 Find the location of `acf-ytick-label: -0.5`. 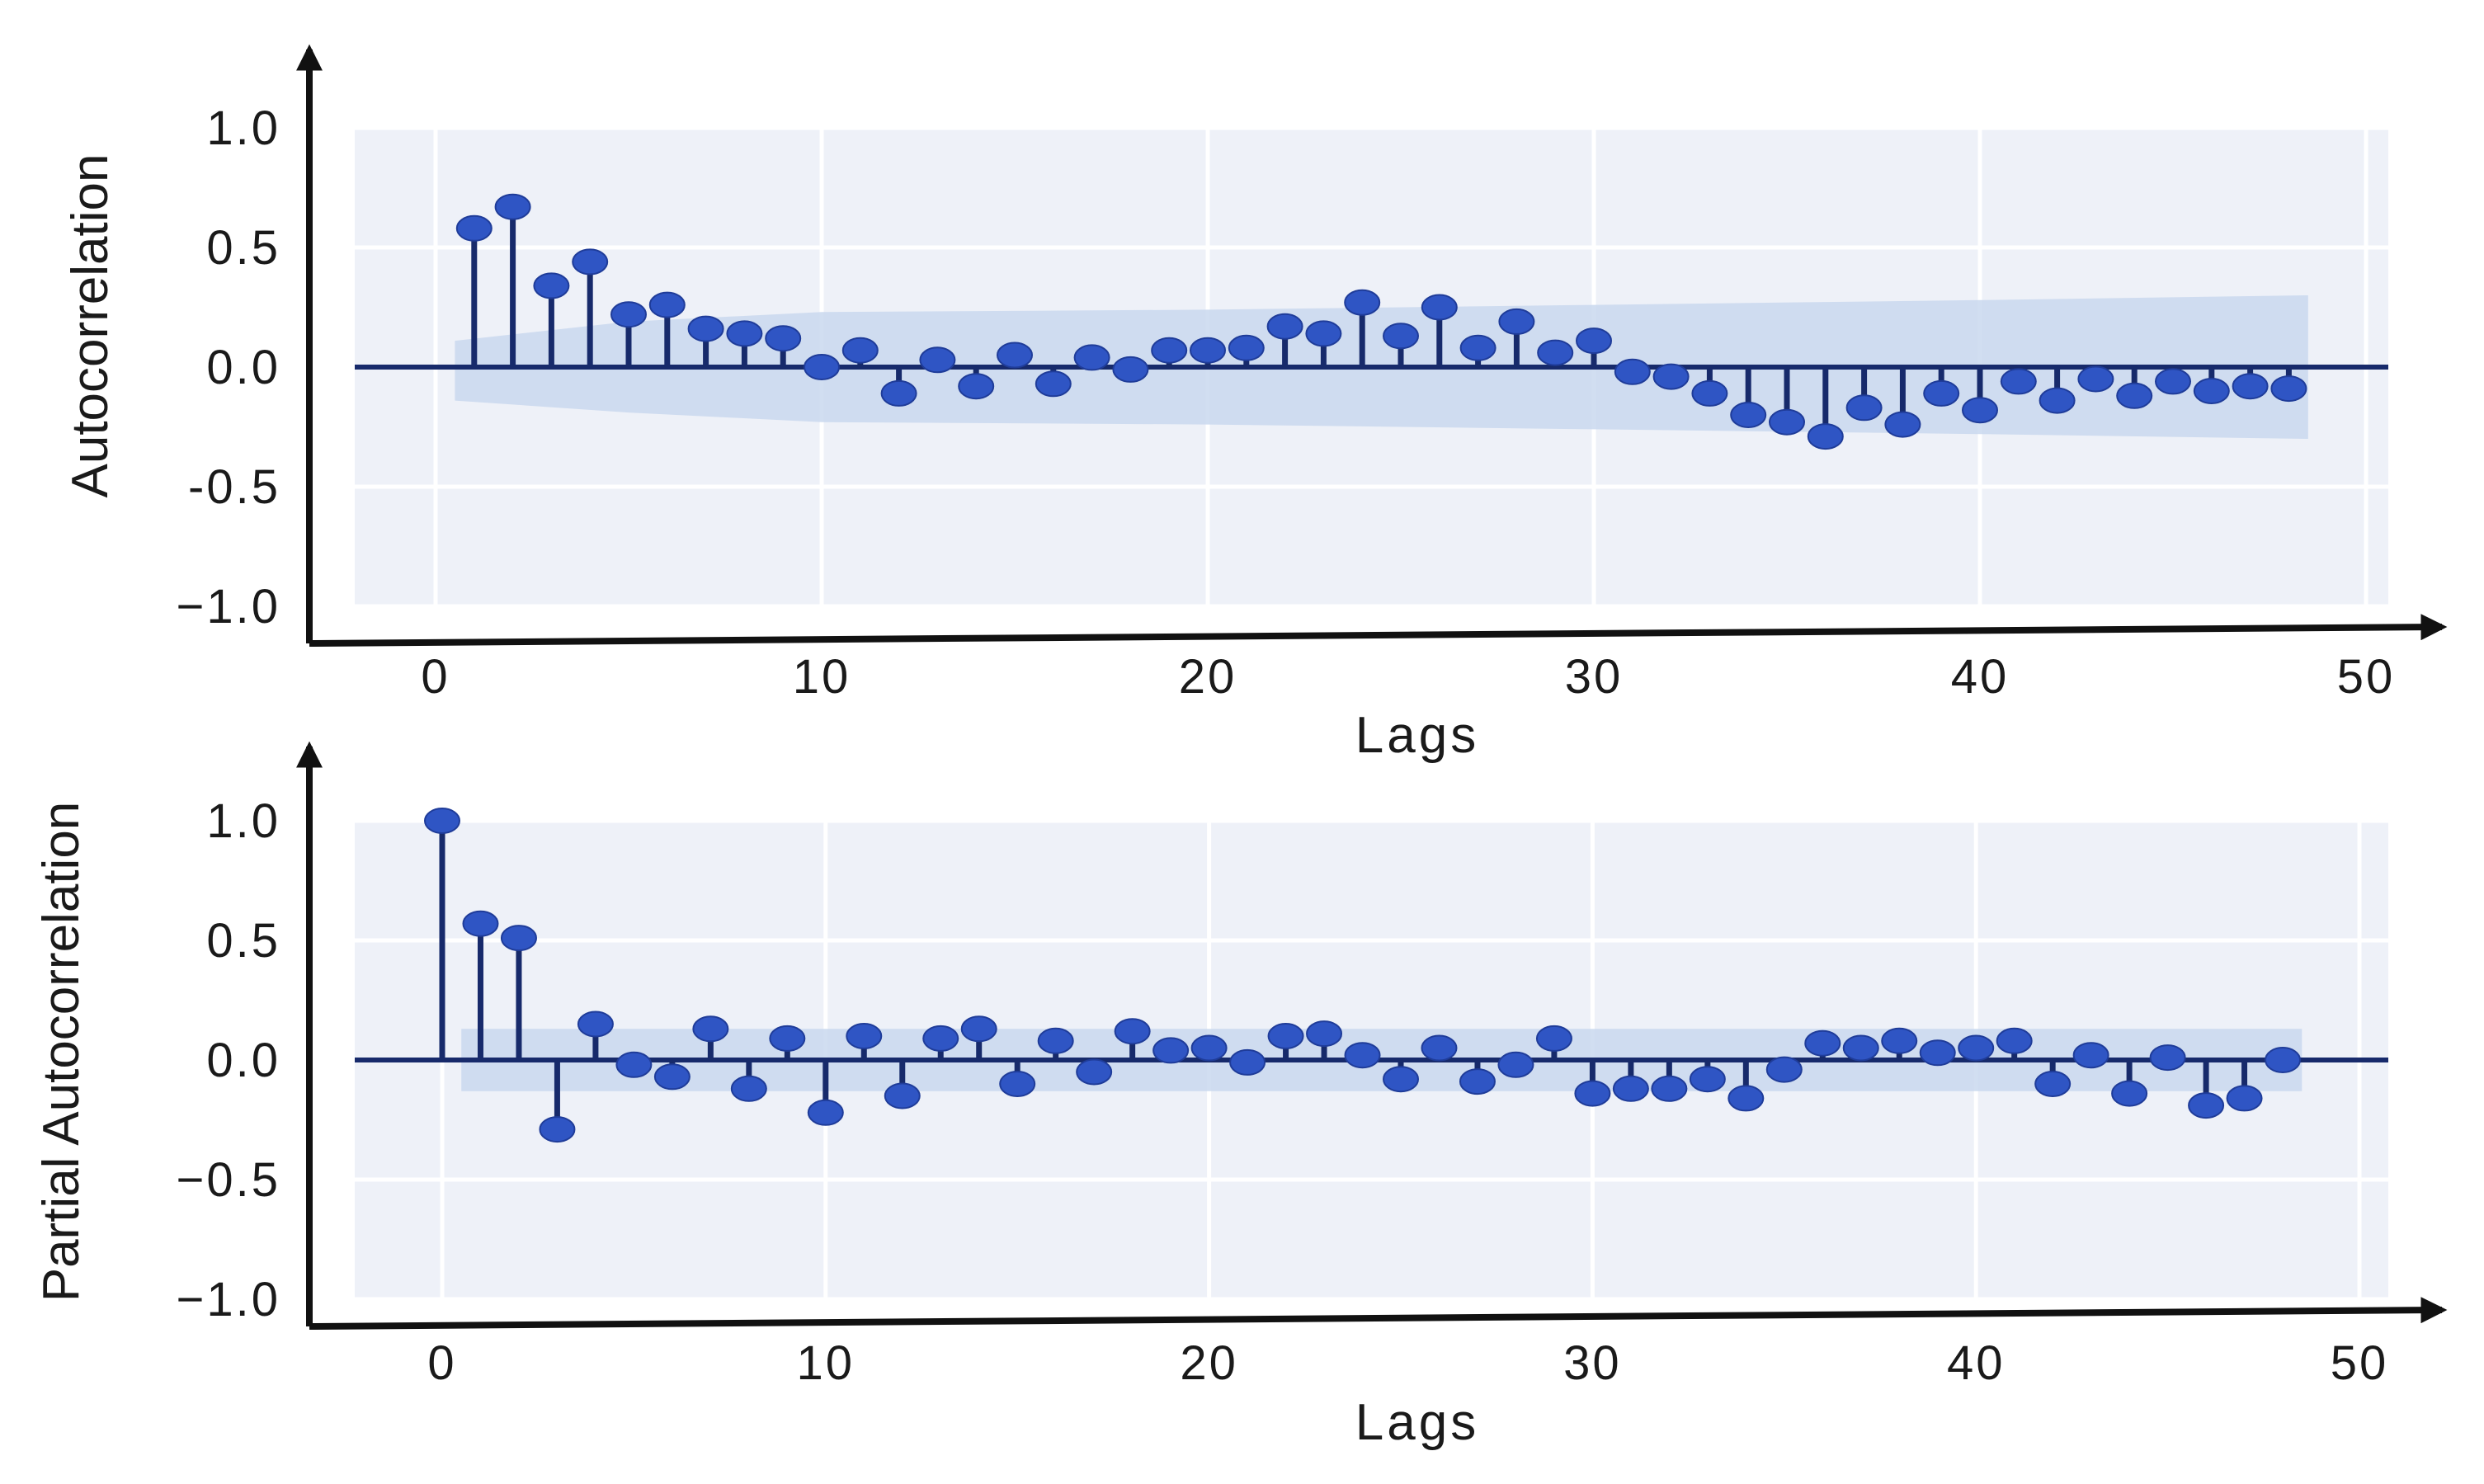

acf-ytick-label: -0.5 is located at coordinates (234, 487).